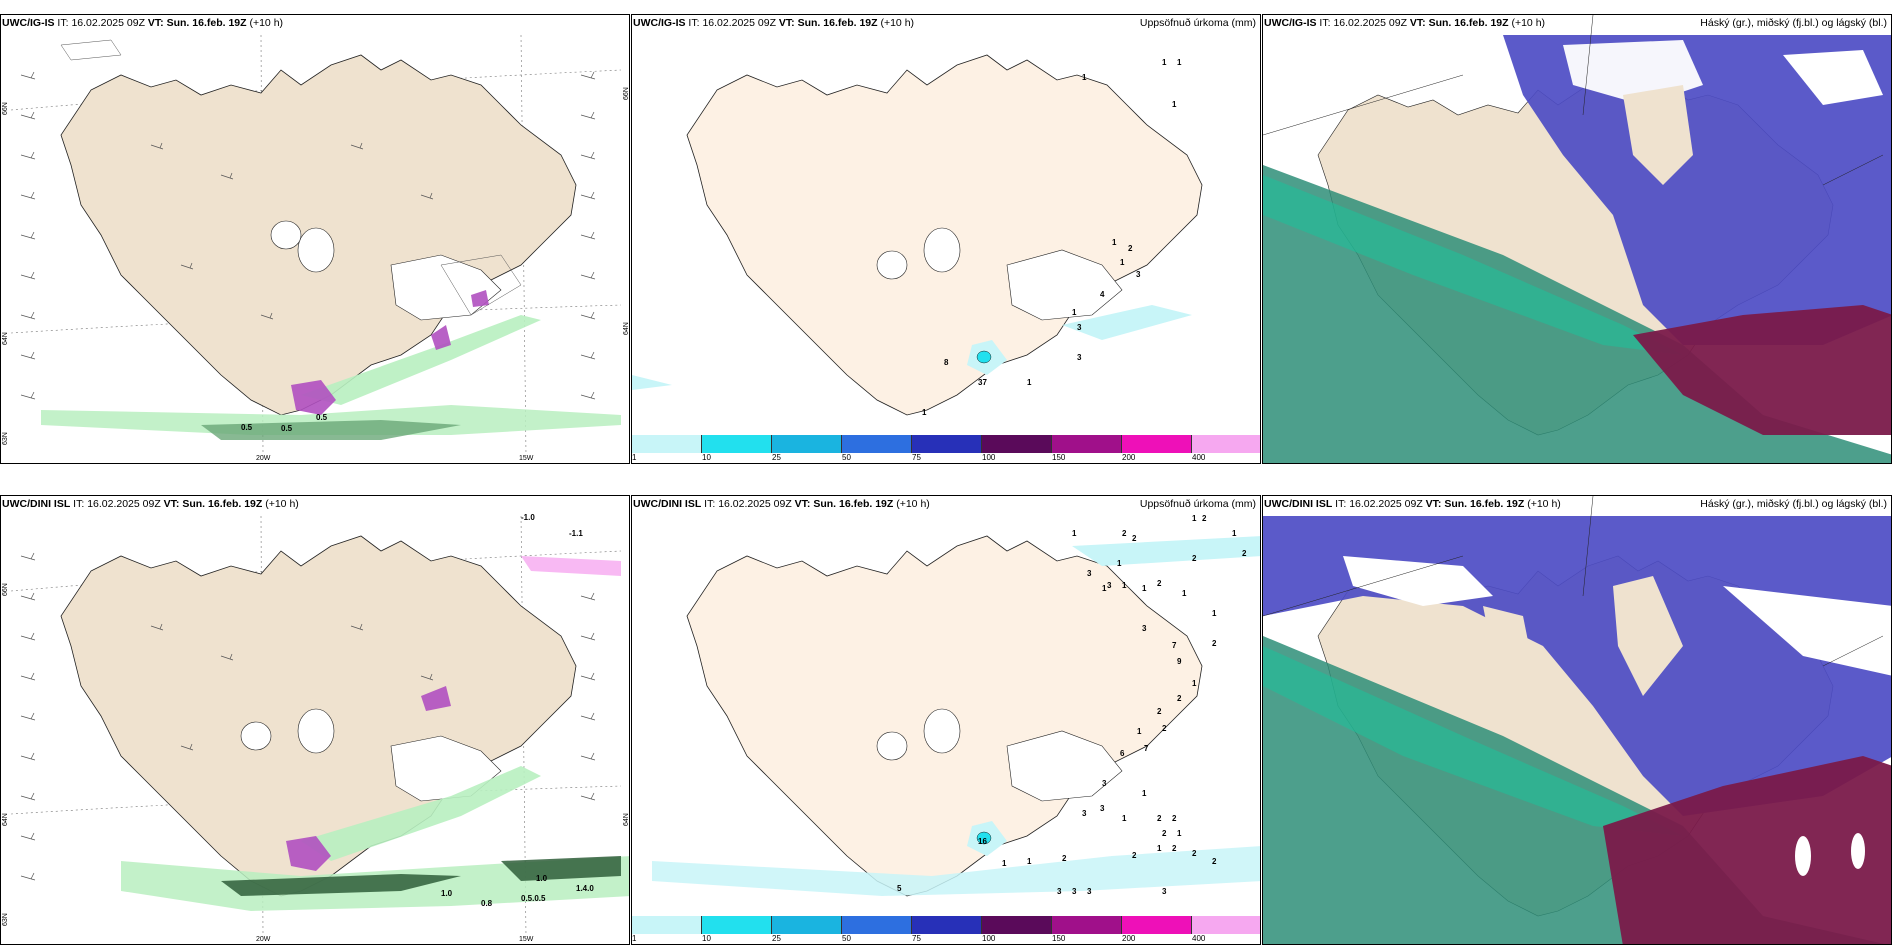 The image size is (1900, 950). Describe the element at coordinates (1697, 190) in the screenshot. I see `mid-cloud` at that location.